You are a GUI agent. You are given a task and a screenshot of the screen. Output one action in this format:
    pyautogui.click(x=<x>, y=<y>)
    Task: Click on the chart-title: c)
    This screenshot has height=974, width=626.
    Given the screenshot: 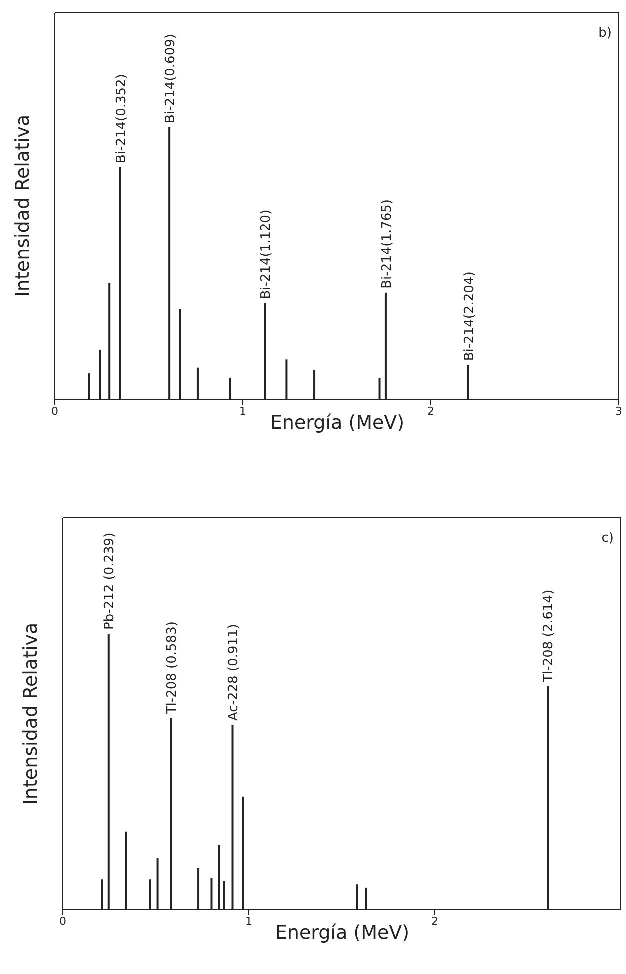 What is the action you would take?
    pyautogui.click(x=608, y=538)
    